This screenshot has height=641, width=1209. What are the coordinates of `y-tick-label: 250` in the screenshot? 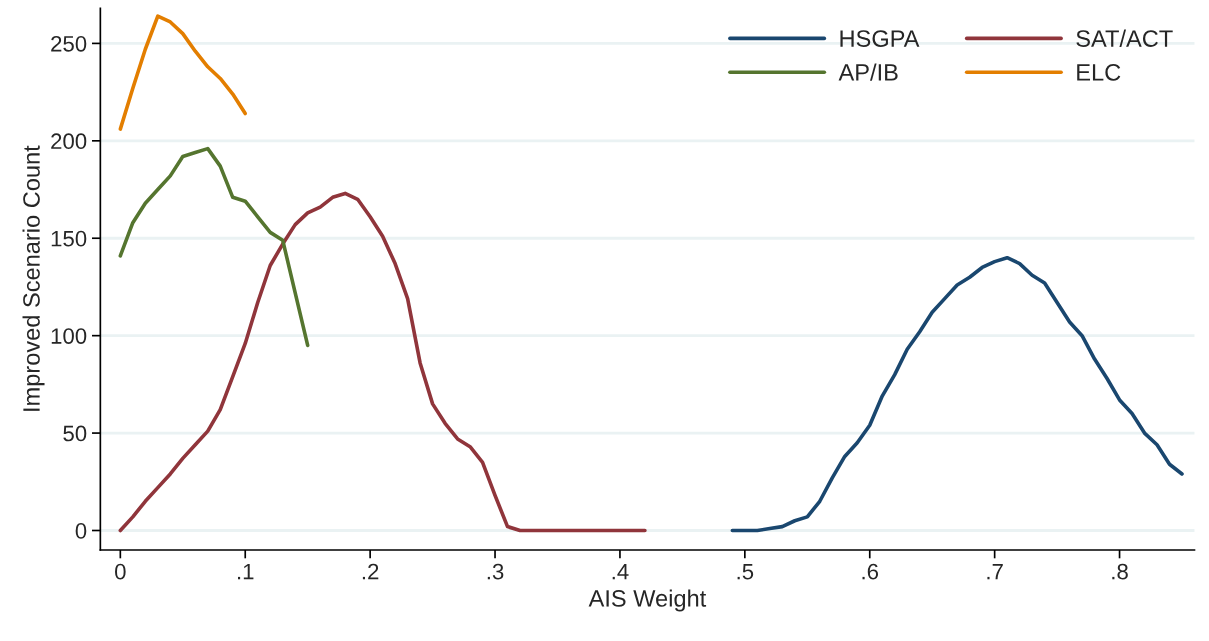 It's located at (69, 43).